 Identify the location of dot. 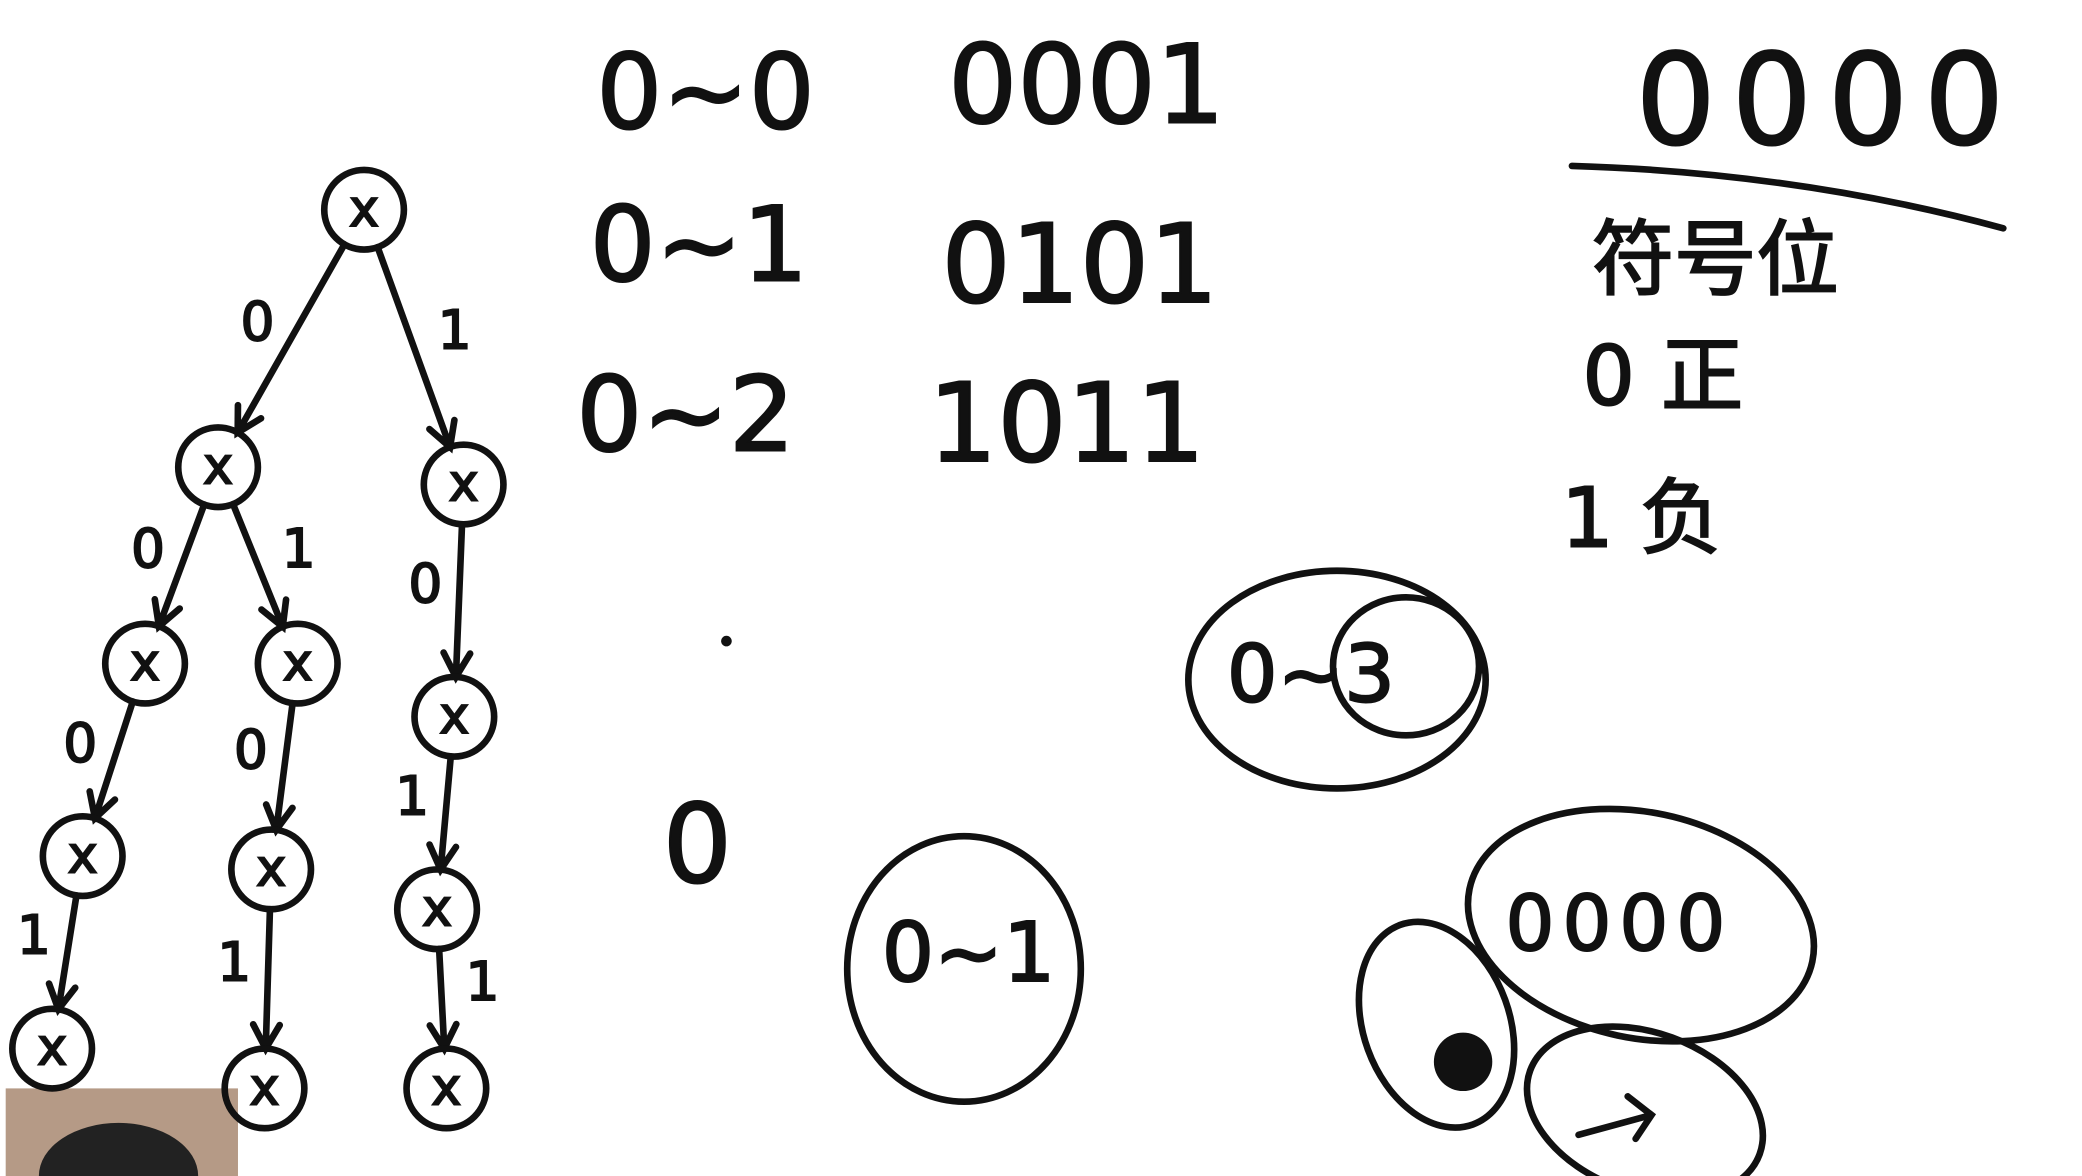
(726, 641).